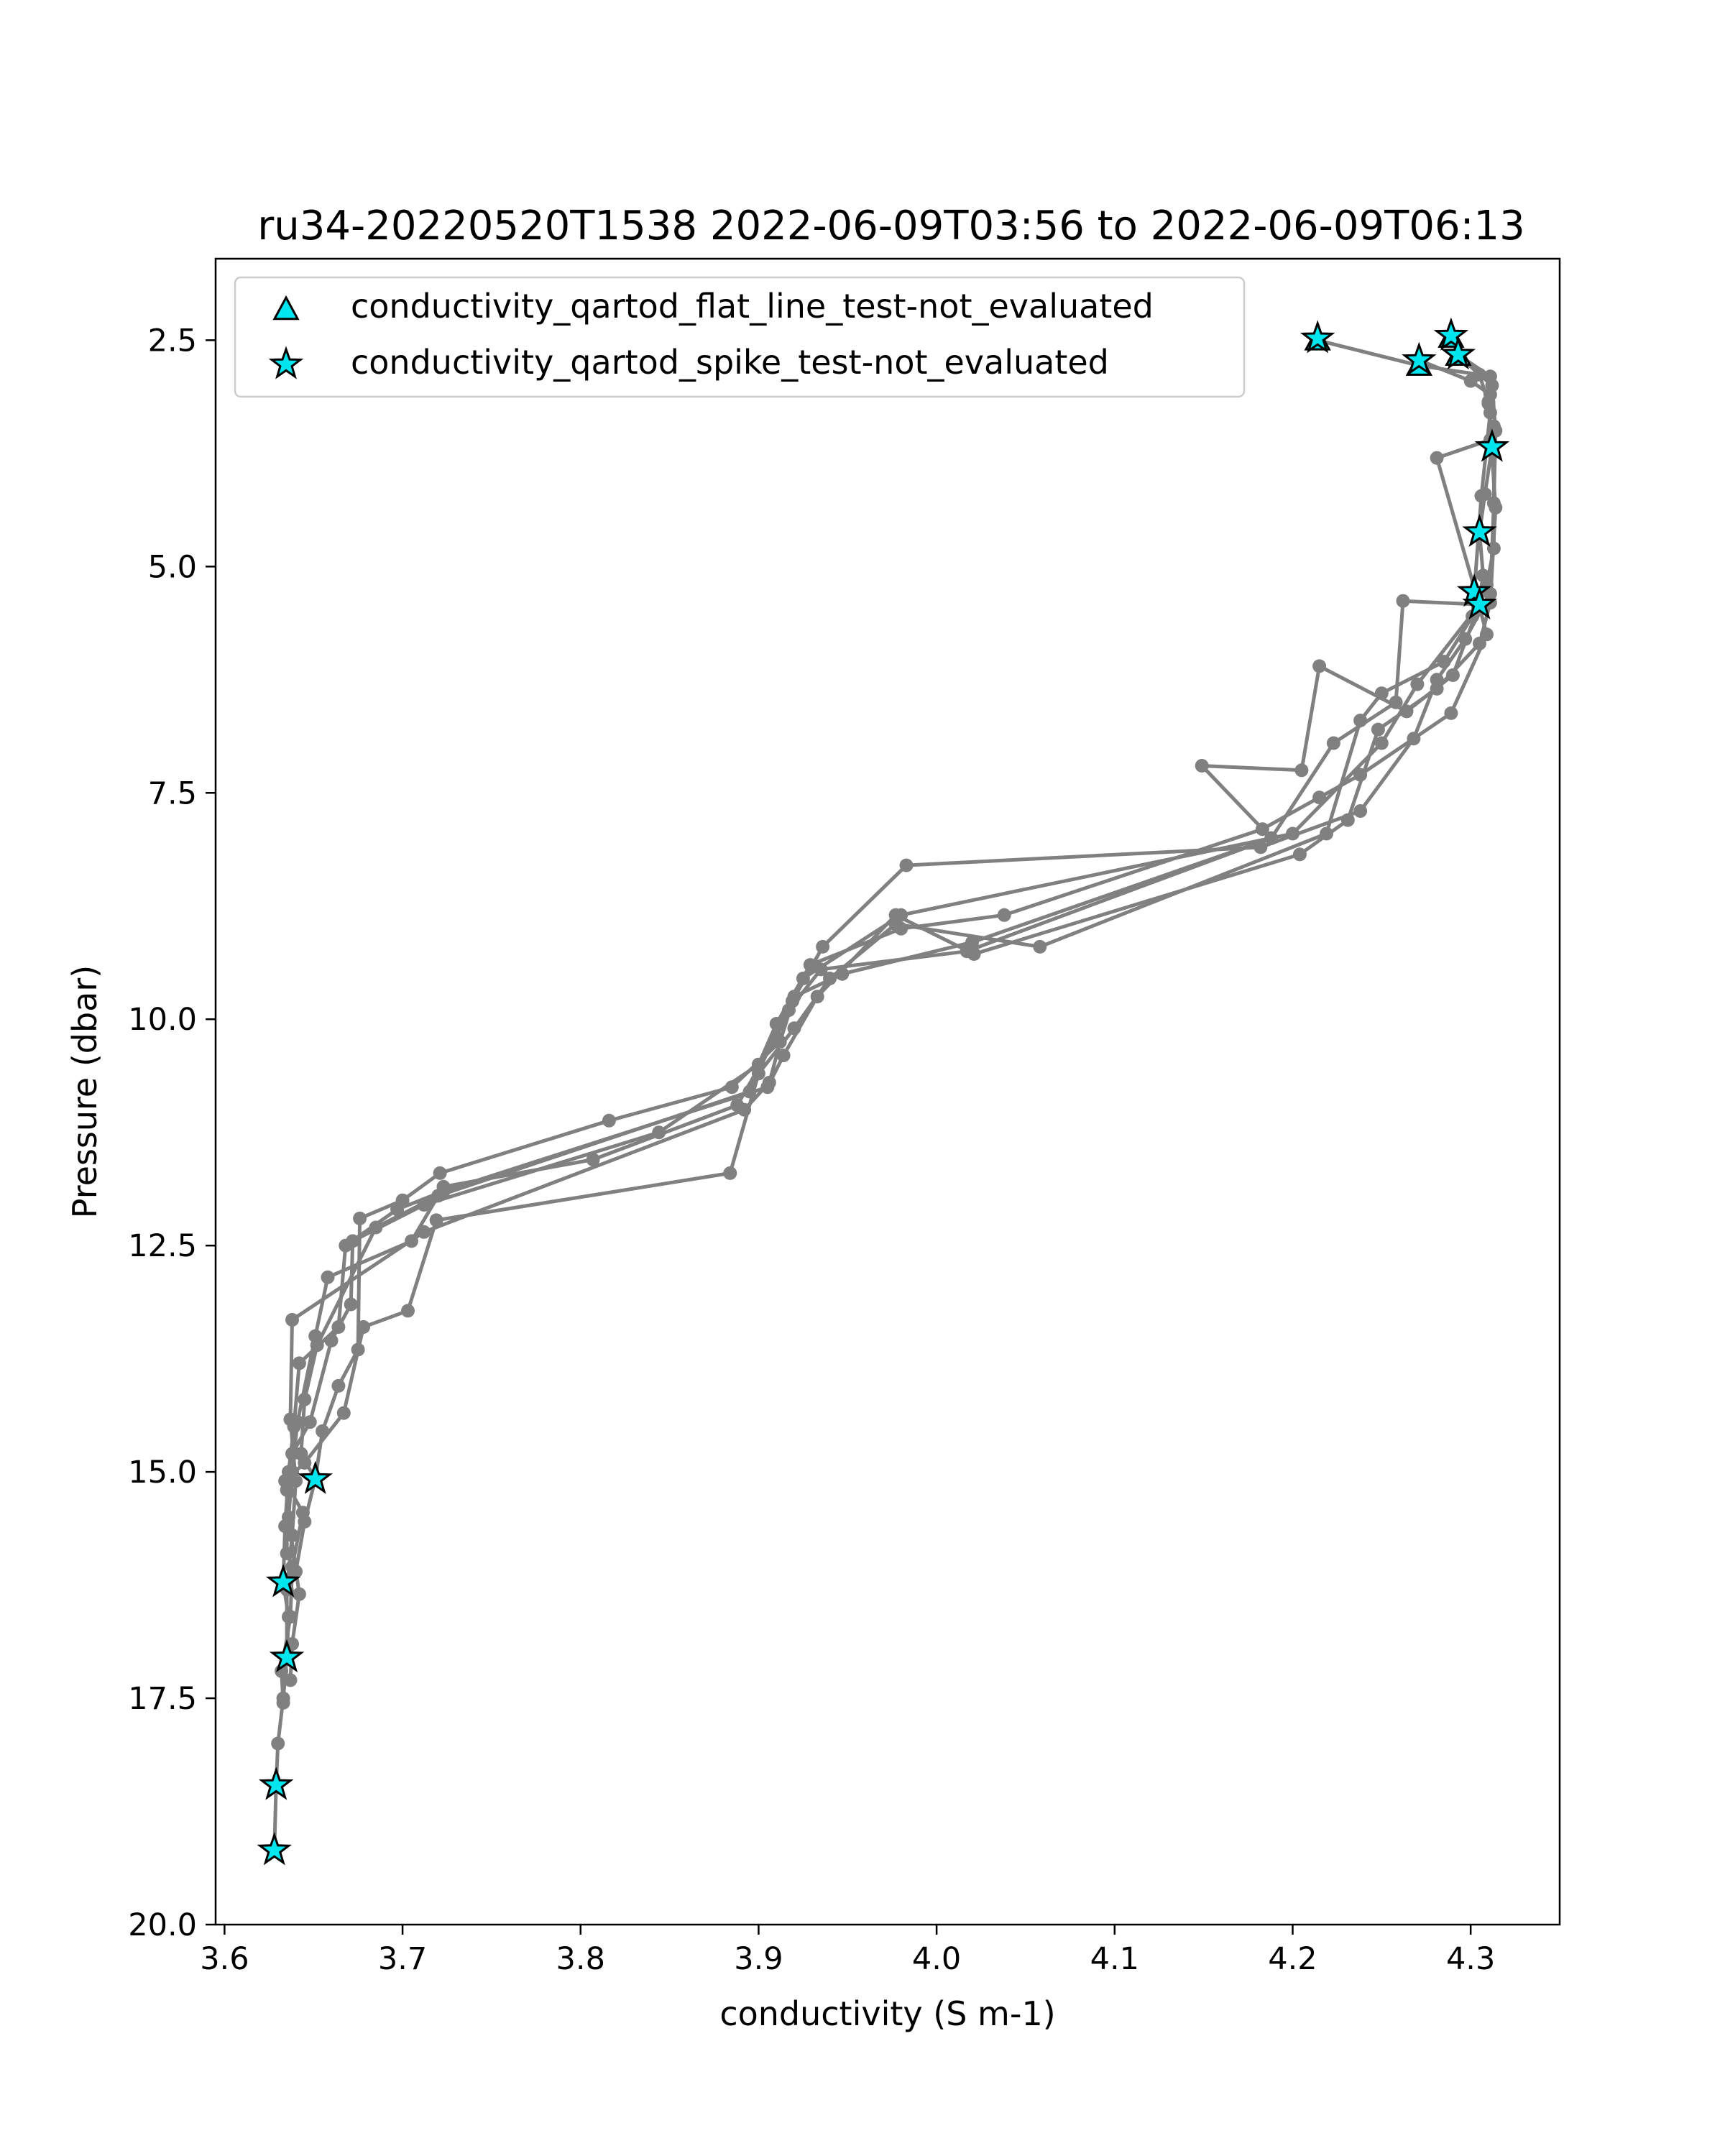  I want to click on y-tick-label-7: 17.5, so click(162, 1699).